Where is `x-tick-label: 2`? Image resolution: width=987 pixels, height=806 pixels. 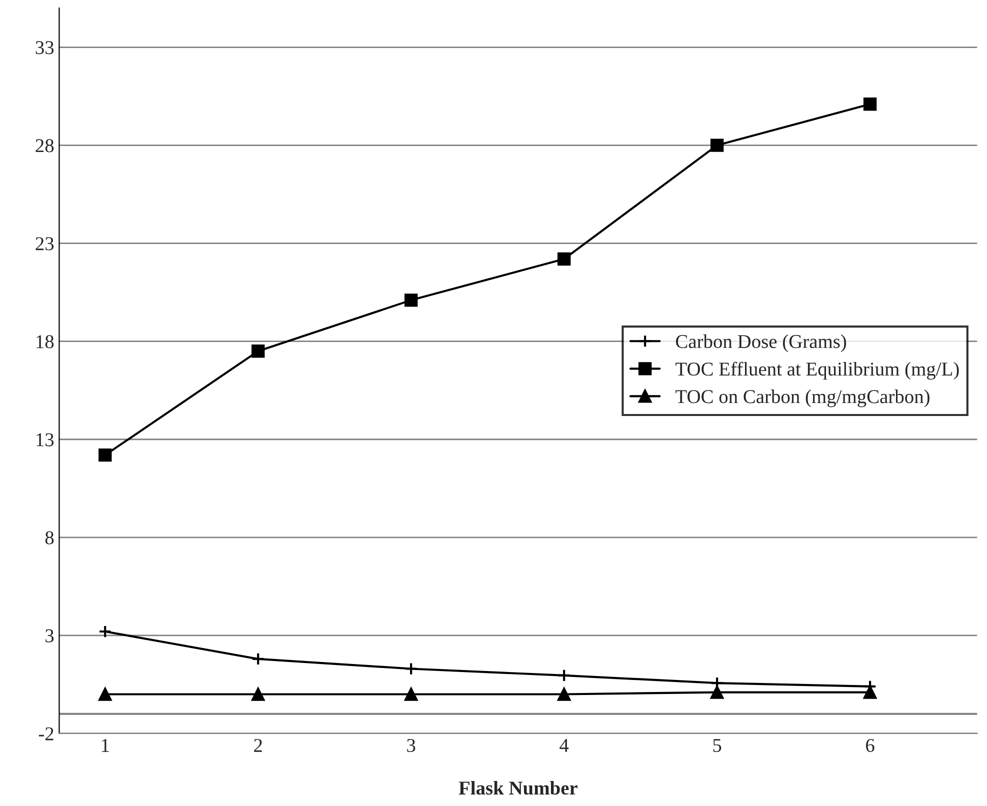
x-tick-label: 2 is located at coordinates (258, 745).